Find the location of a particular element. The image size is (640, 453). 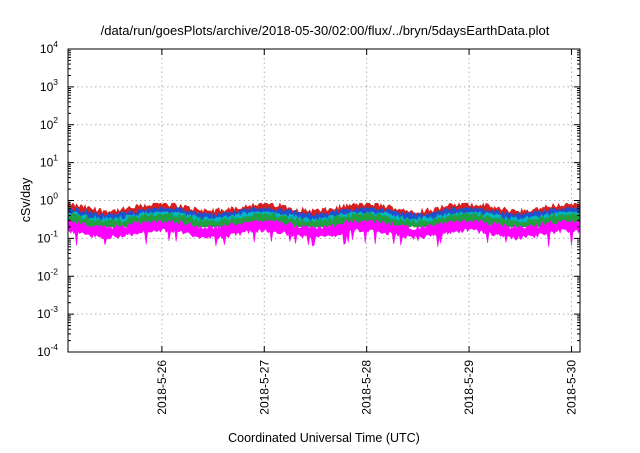

x-axis-label: Coordinated Universal Time (UTC) is located at coordinates (324, 438).